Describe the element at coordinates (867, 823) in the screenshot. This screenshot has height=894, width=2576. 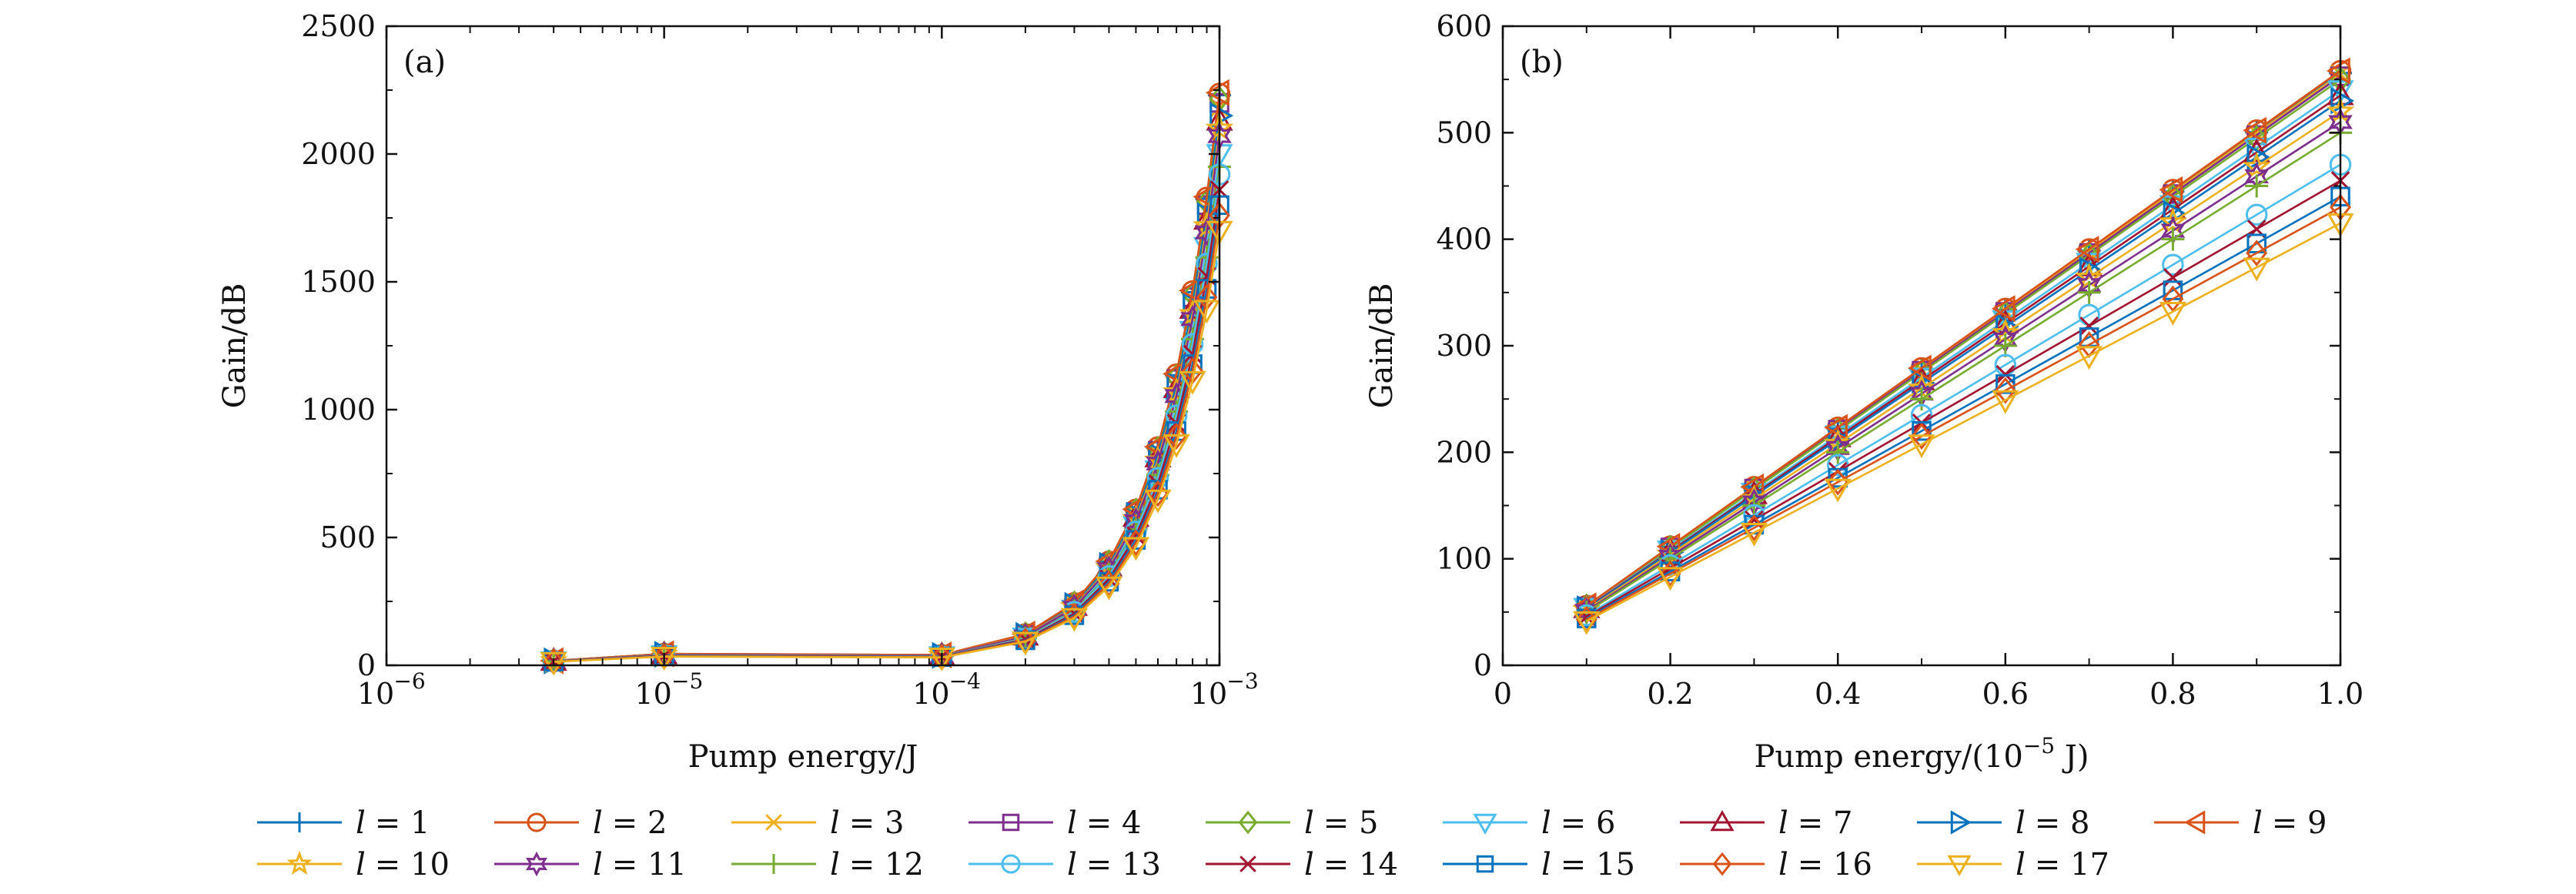
I see `legend-label: l = 3` at that location.